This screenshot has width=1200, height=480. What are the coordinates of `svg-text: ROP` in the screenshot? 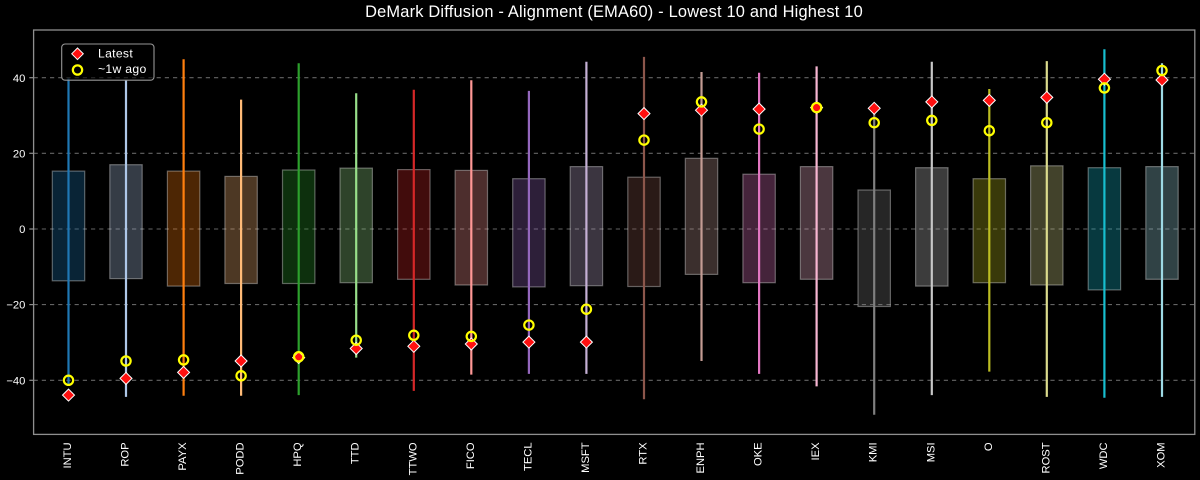 It's located at (126, 454).